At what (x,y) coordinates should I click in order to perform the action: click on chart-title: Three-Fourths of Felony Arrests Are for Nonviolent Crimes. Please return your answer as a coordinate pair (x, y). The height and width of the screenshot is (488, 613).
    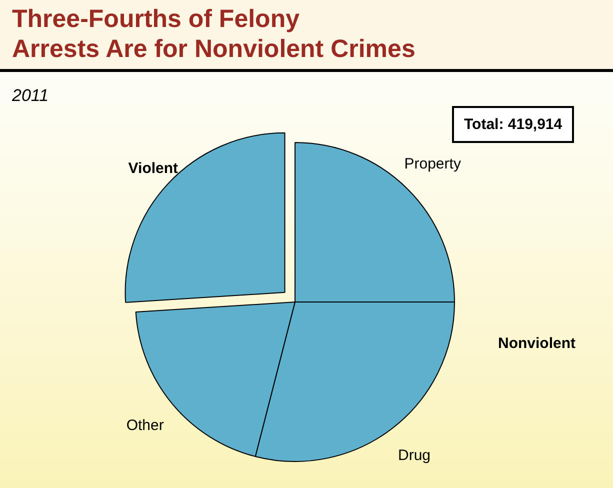
    Looking at the image, I should click on (214, 34).